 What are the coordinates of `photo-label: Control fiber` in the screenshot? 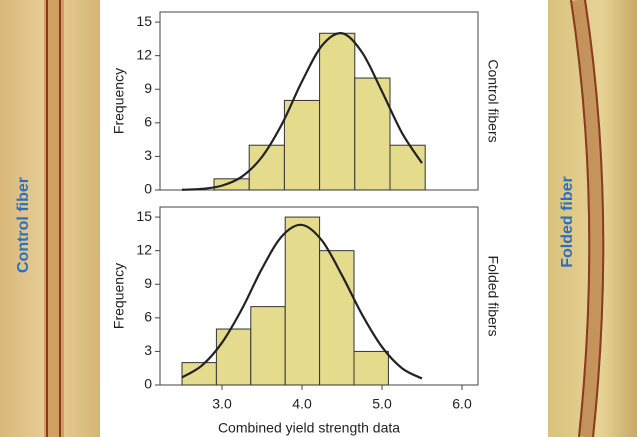 It's located at (23, 225).